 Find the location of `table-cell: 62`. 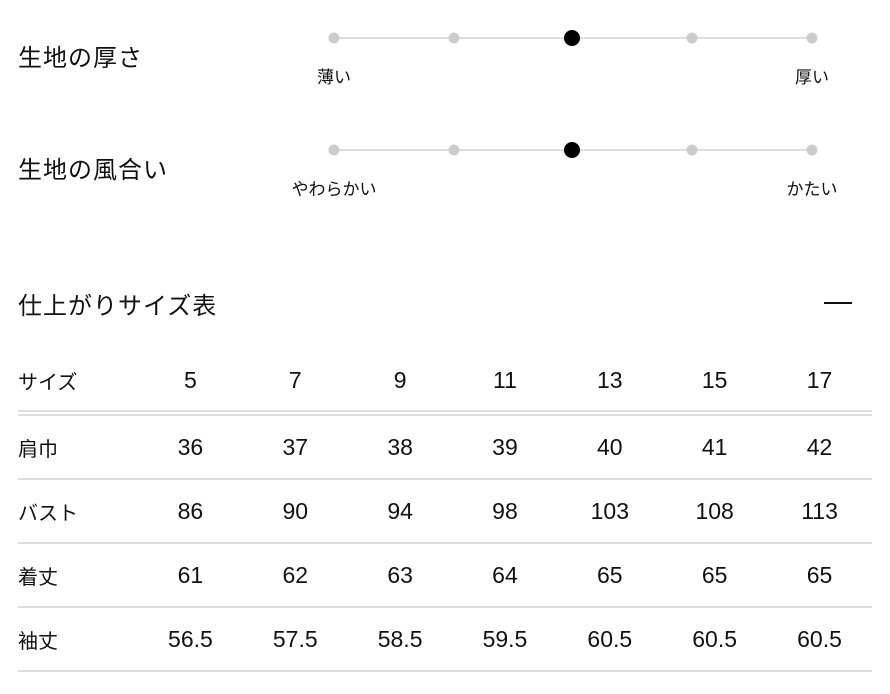

table-cell: 62 is located at coordinates (295, 575).